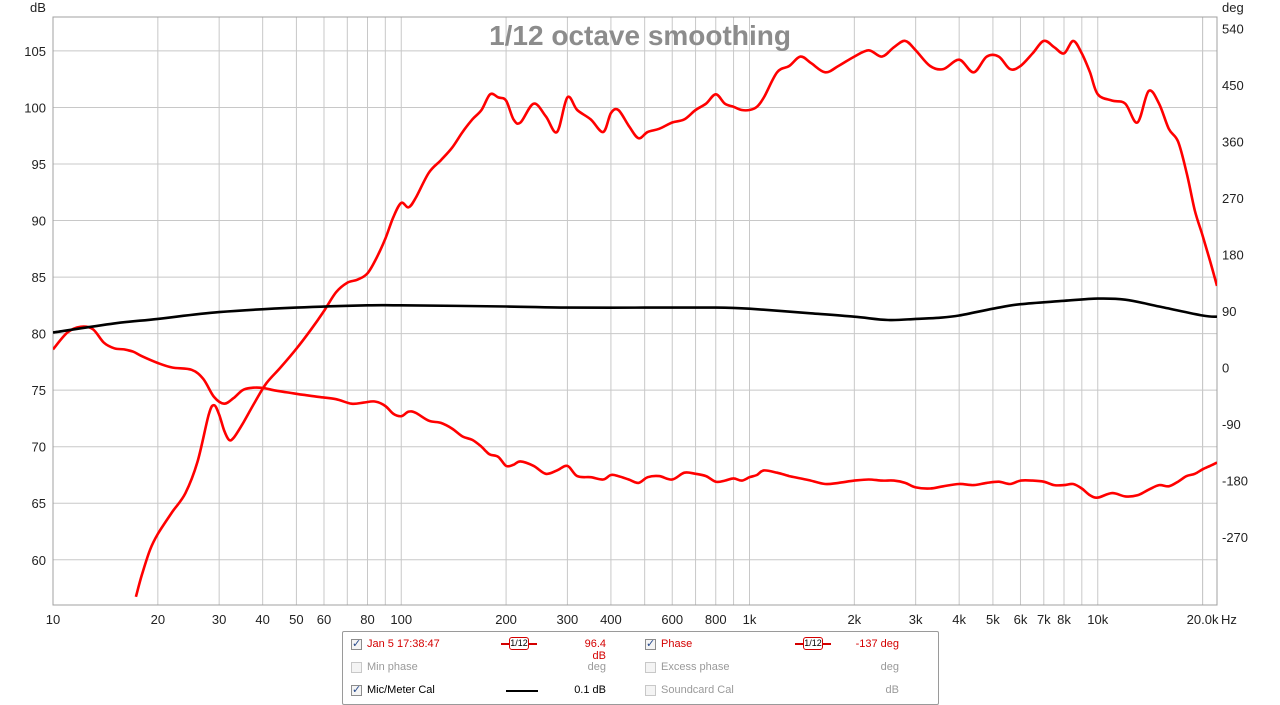 This screenshot has width=1280, height=705. Describe the element at coordinates (595, 650) in the screenshot. I see `measurement-value: 96.4 dB` at that location.